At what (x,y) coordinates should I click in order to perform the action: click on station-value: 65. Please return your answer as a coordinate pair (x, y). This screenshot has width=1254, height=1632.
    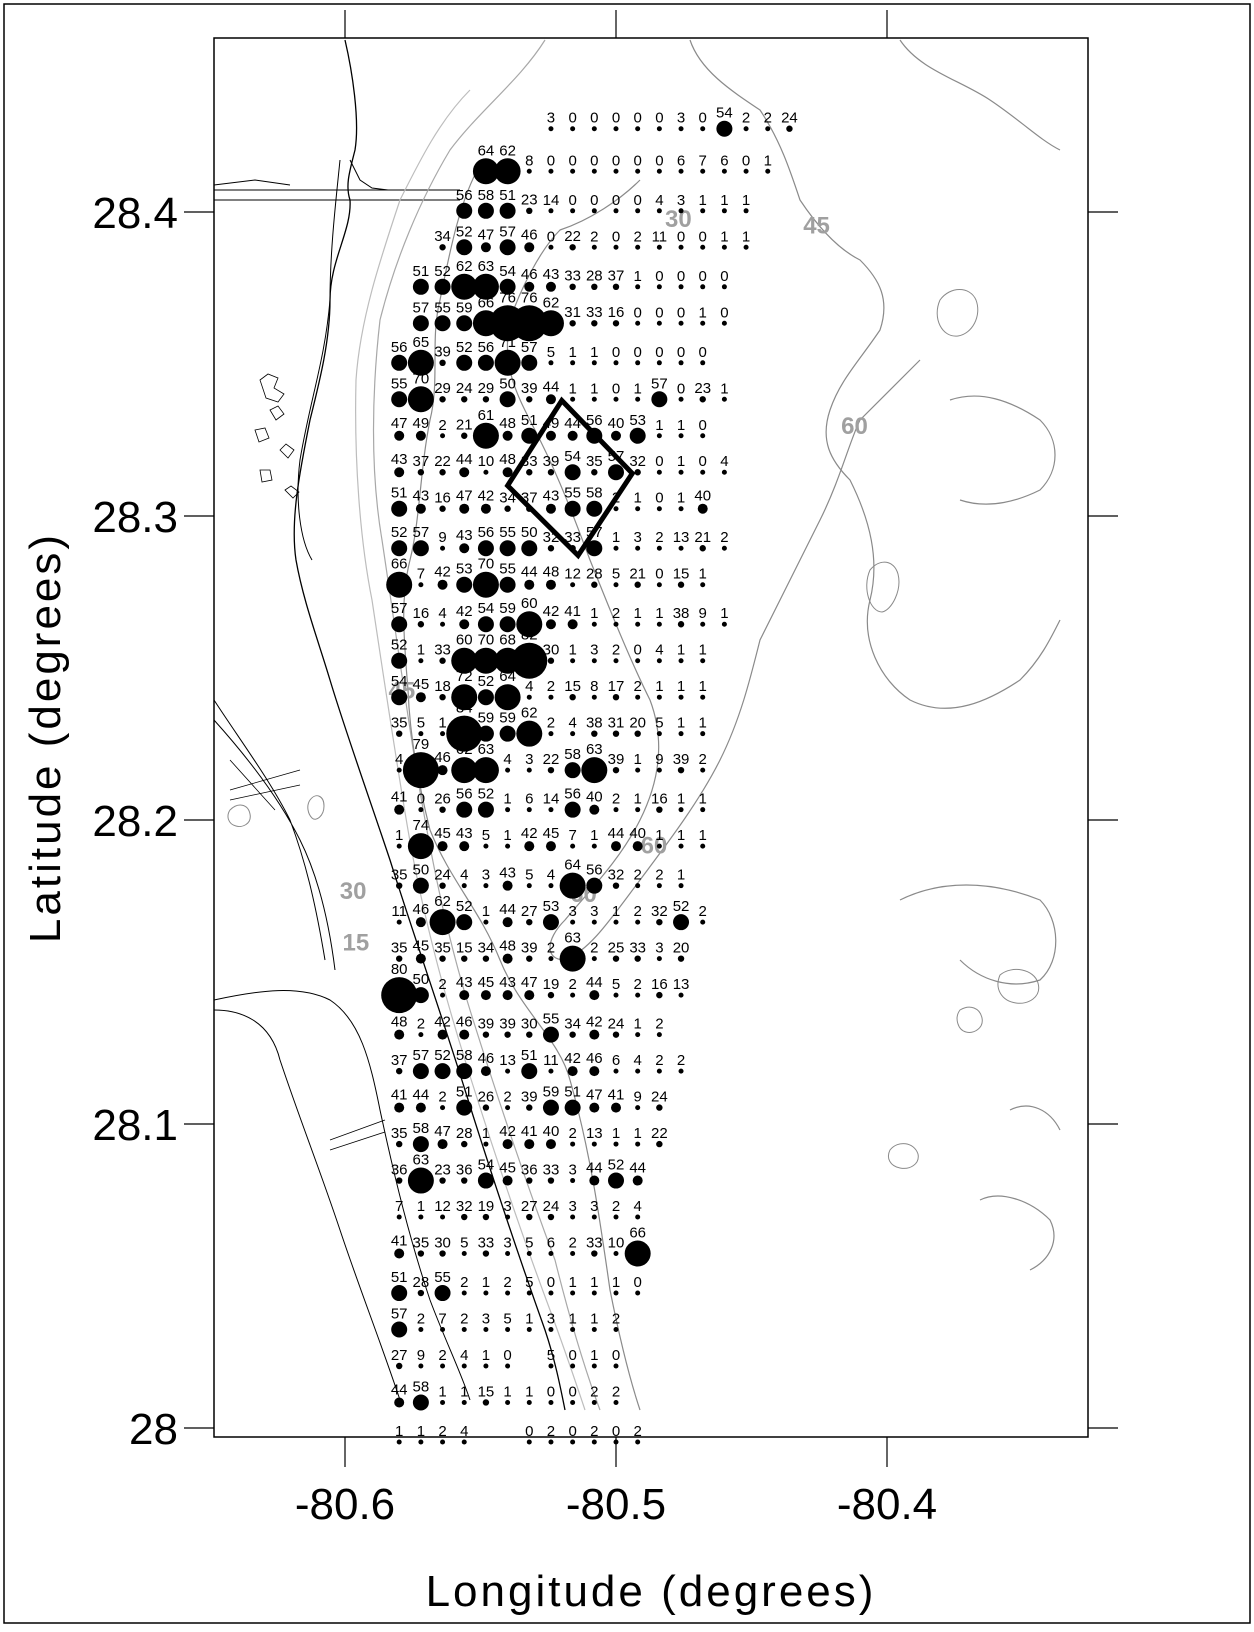
    Looking at the image, I should click on (421, 342).